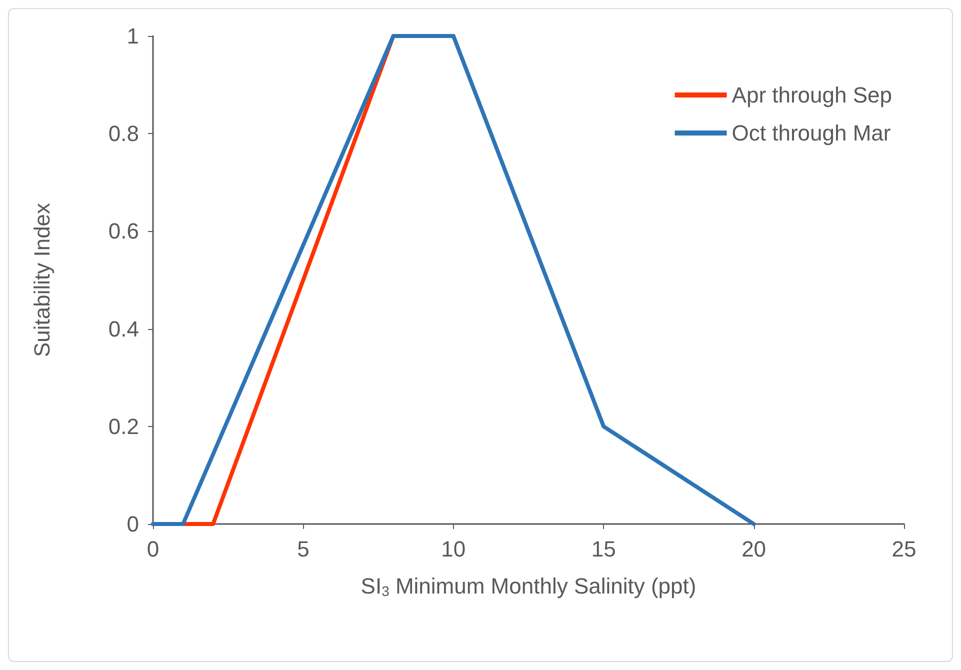  Describe the element at coordinates (132, 524) in the screenshot. I see `y-tick-label: 0` at that location.